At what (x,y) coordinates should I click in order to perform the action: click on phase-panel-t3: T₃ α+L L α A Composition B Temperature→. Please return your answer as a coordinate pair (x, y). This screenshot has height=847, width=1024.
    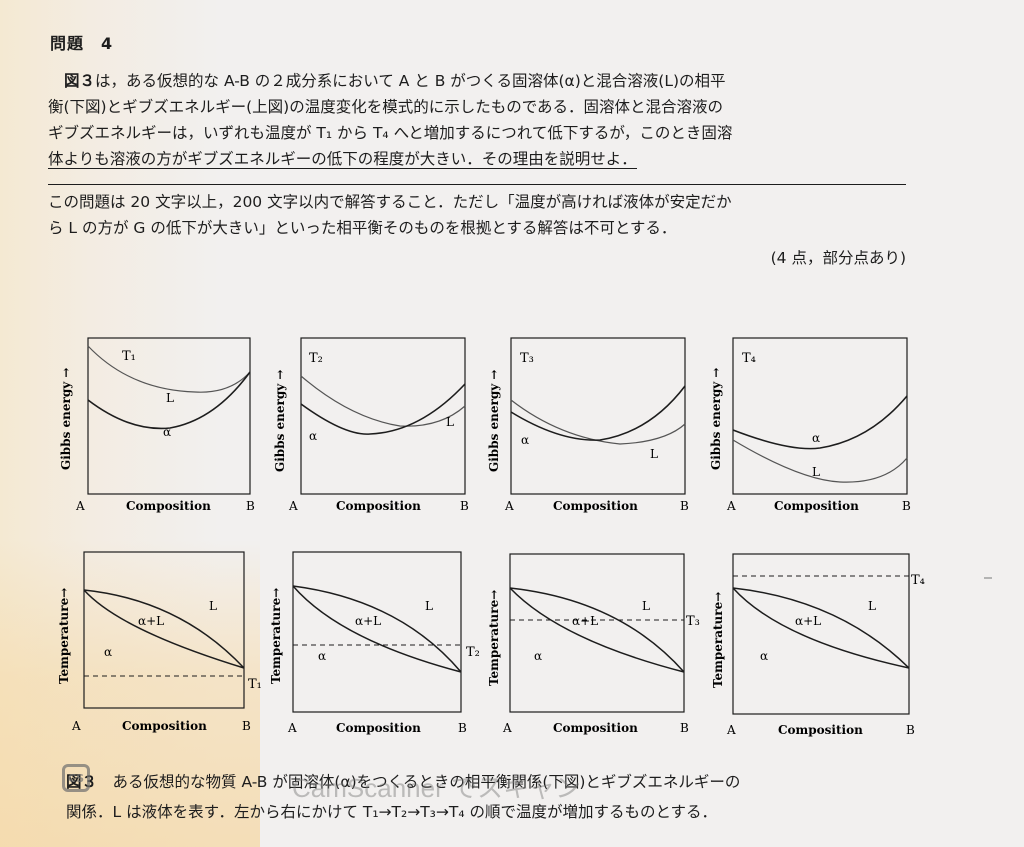
    Looking at the image, I should click on (593, 644).